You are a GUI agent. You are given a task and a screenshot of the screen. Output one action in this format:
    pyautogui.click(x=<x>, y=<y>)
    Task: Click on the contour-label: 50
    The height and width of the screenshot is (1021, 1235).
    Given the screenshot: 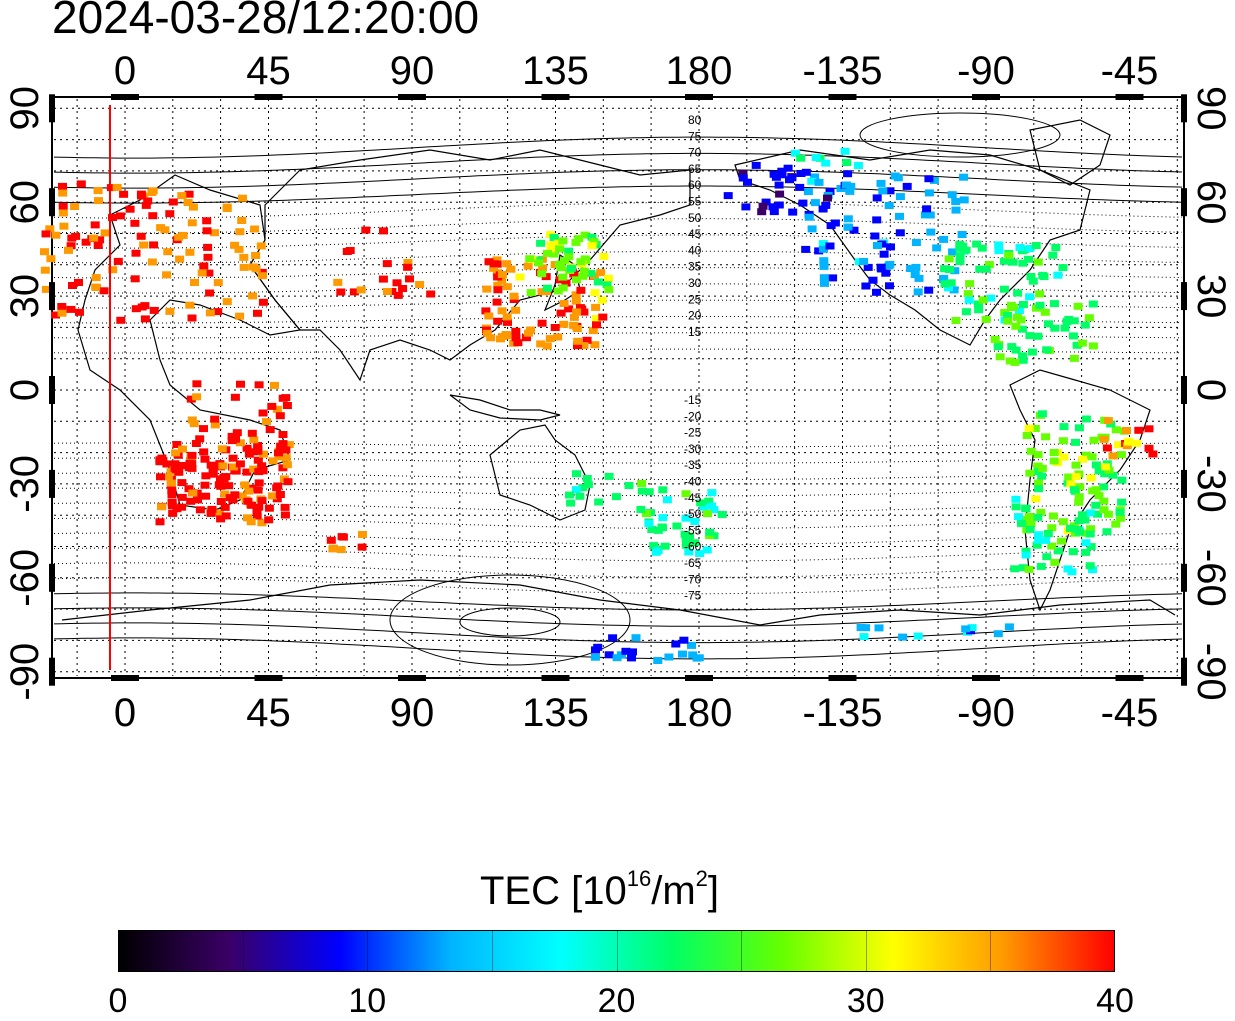 What is the action you would take?
    pyautogui.click(x=695, y=218)
    